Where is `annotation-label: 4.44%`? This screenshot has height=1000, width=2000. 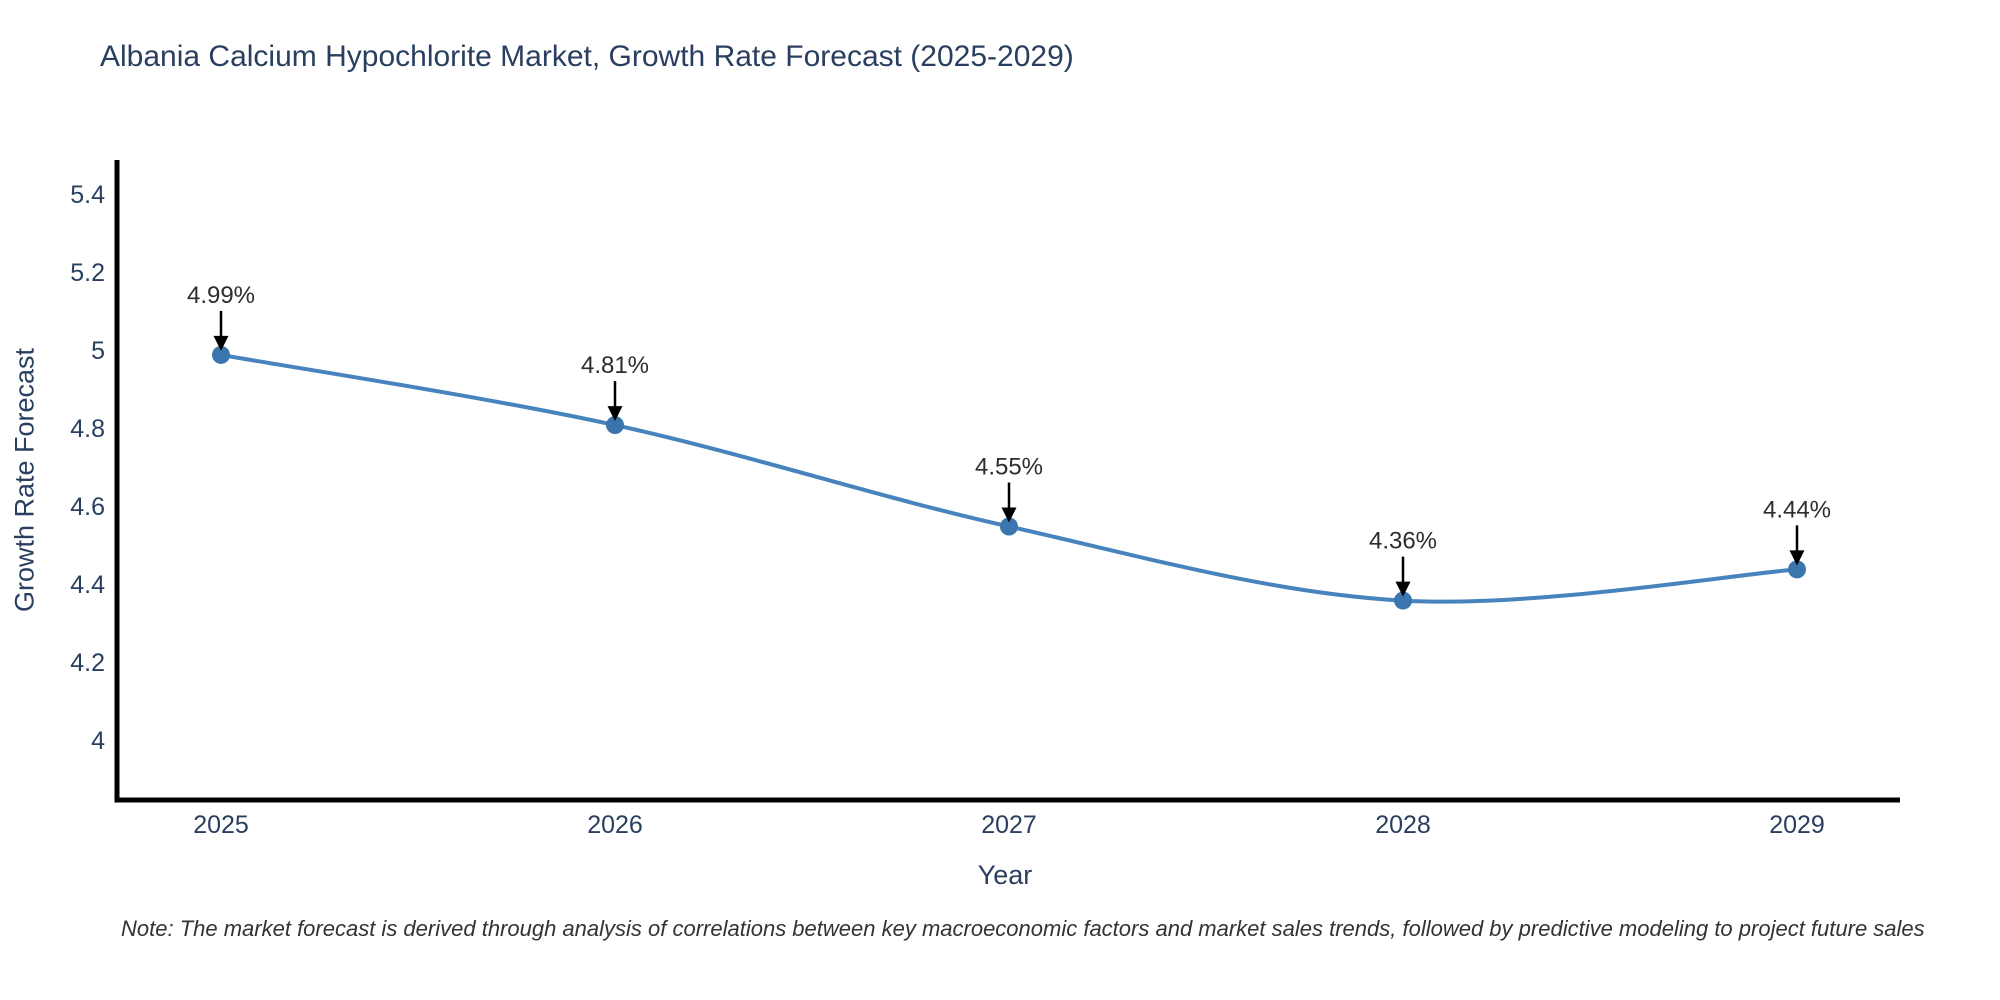 annotation-label: 4.44% is located at coordinates (1797, 509).